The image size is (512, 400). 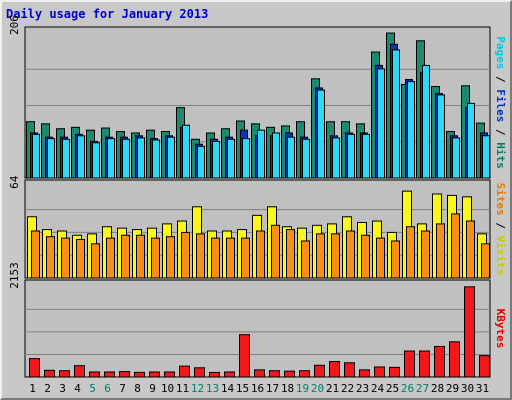 What do you see at coordinates (500, 105) in the screenshot?
I see `legend-part: Files` at bounding box center [500, 105].